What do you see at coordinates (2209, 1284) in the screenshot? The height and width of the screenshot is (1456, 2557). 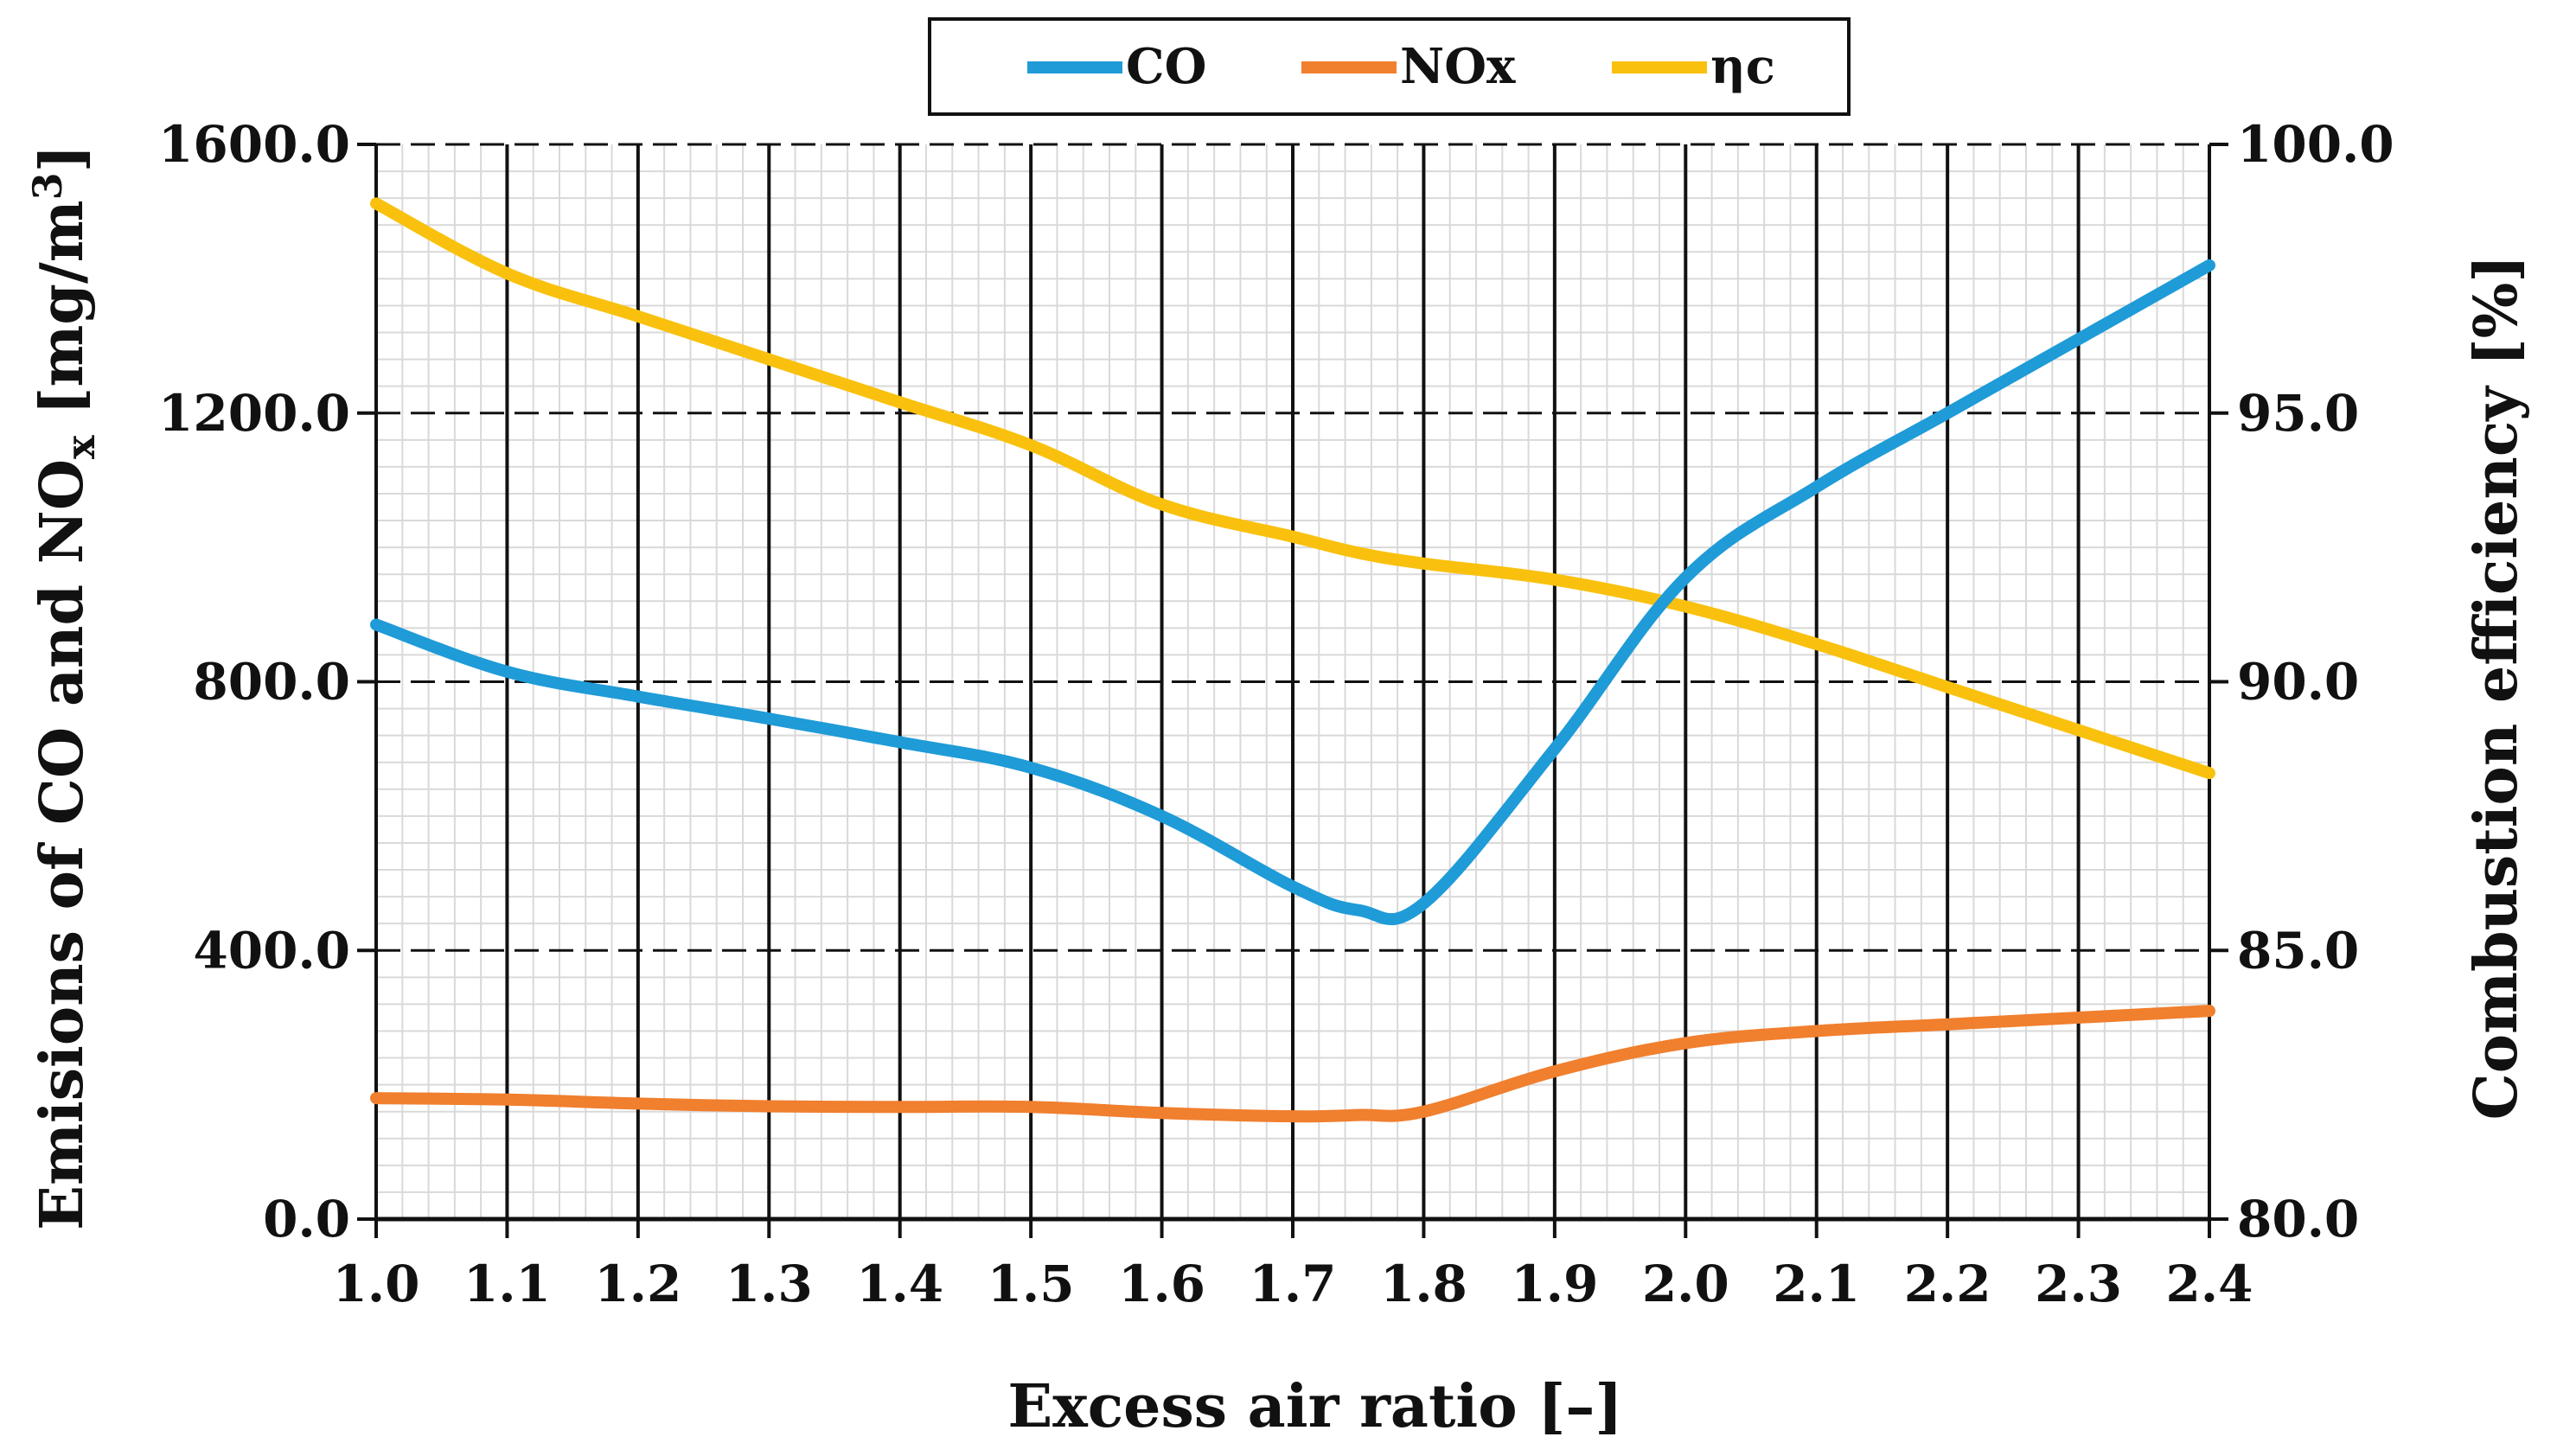 I see `x-tick-label: 2.4` at bounding box center [2209, 1284].